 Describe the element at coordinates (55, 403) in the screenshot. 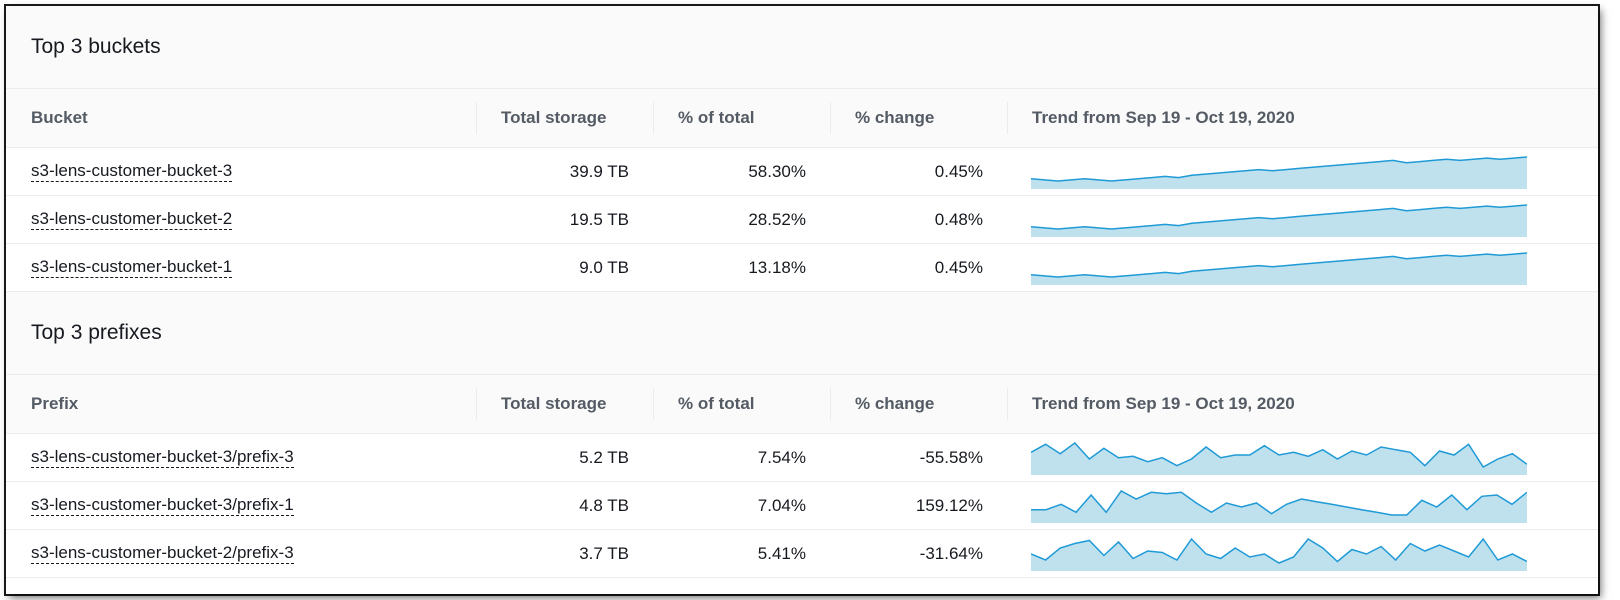

I see `column-header-prefix: Prefix` at that location.